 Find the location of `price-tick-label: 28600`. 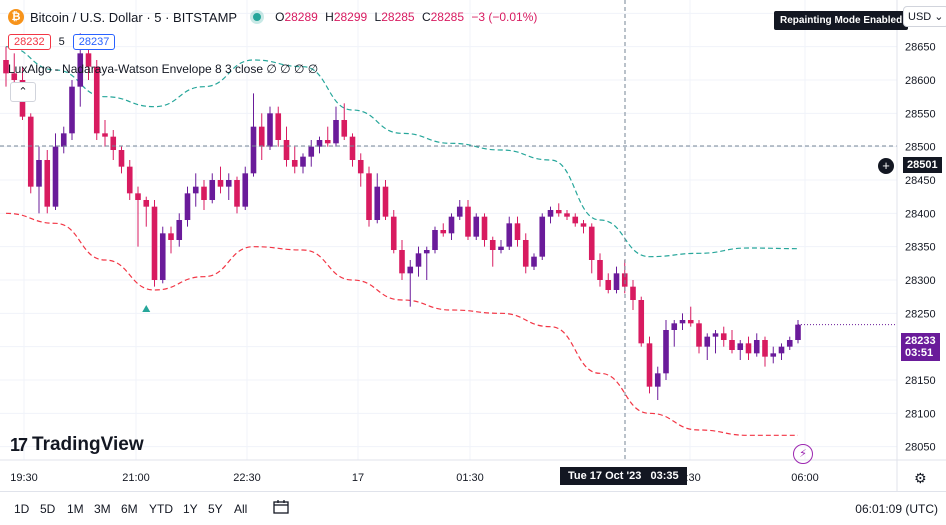

price-tick-label: 28600 is located at coordinates (920, 81).